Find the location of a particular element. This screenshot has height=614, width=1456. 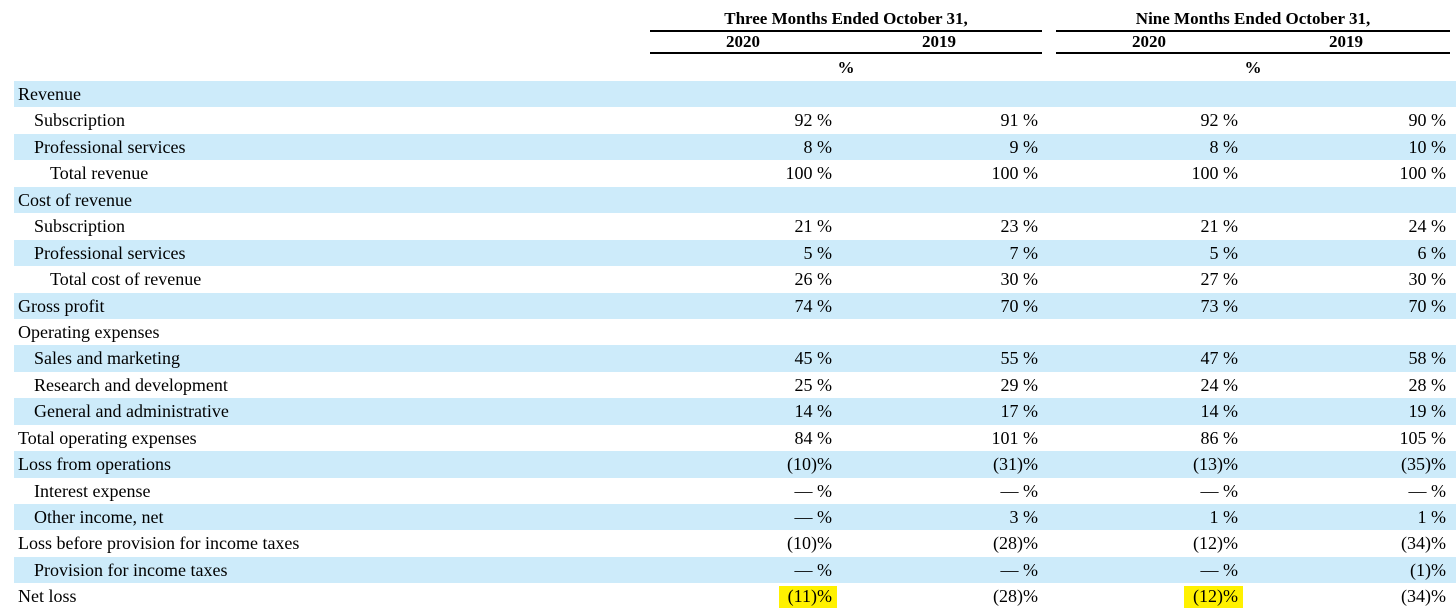

value-cell: 70 % is located at coordinates (1019, 305).